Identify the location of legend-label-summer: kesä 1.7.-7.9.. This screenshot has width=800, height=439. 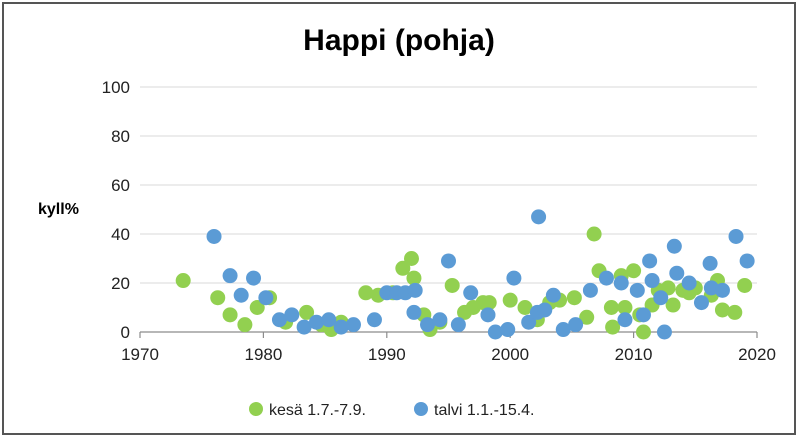
(317, 410).